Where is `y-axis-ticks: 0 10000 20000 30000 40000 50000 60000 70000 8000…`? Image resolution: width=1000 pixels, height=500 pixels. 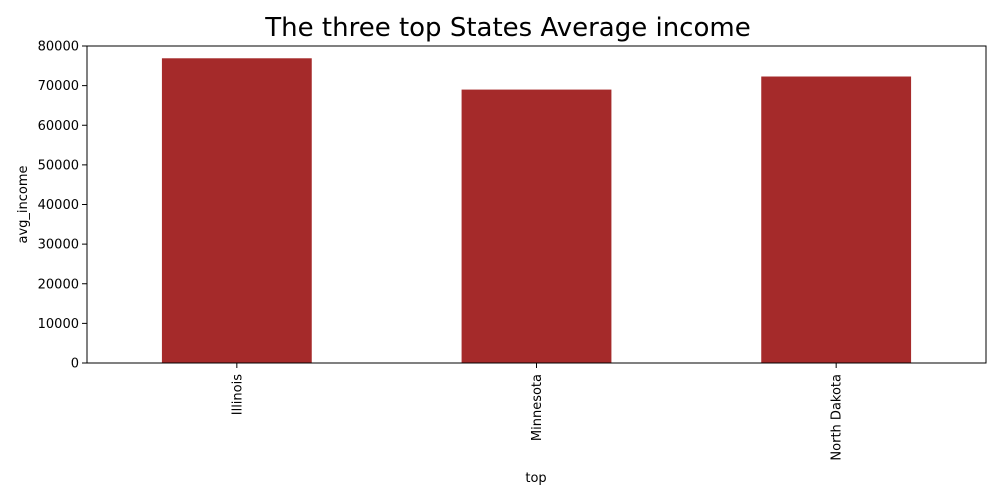 y-axis-ticks: 0 10000 20000 30000 40000 50000 60000 70000 8000… is located at coordinates (62, 206).